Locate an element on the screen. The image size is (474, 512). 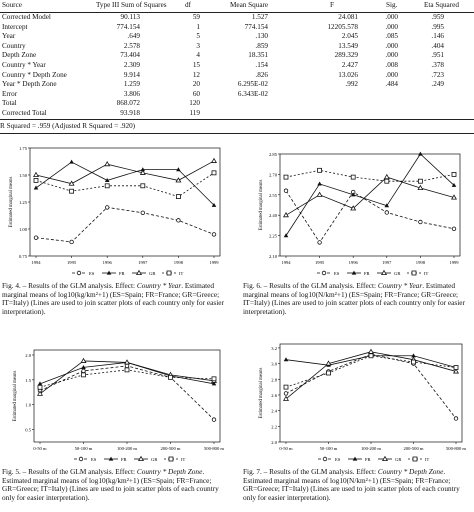
table-cell: .826 is located at coordinates (261, 74).